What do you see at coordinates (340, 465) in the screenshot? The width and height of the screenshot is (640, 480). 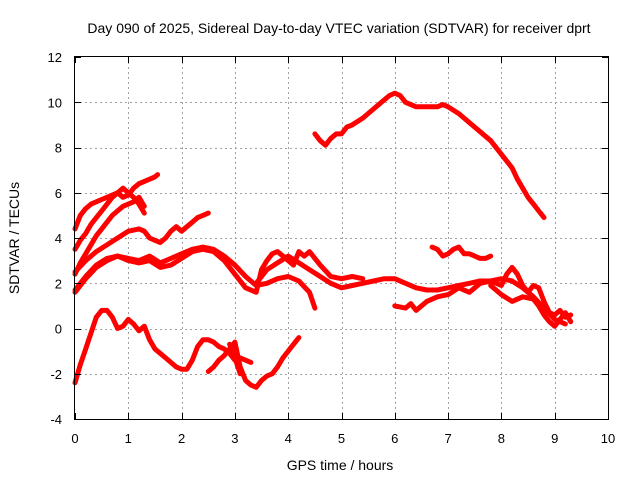 I see `x-axis-label: GPS time / hours` at bounding box center [340, 465].